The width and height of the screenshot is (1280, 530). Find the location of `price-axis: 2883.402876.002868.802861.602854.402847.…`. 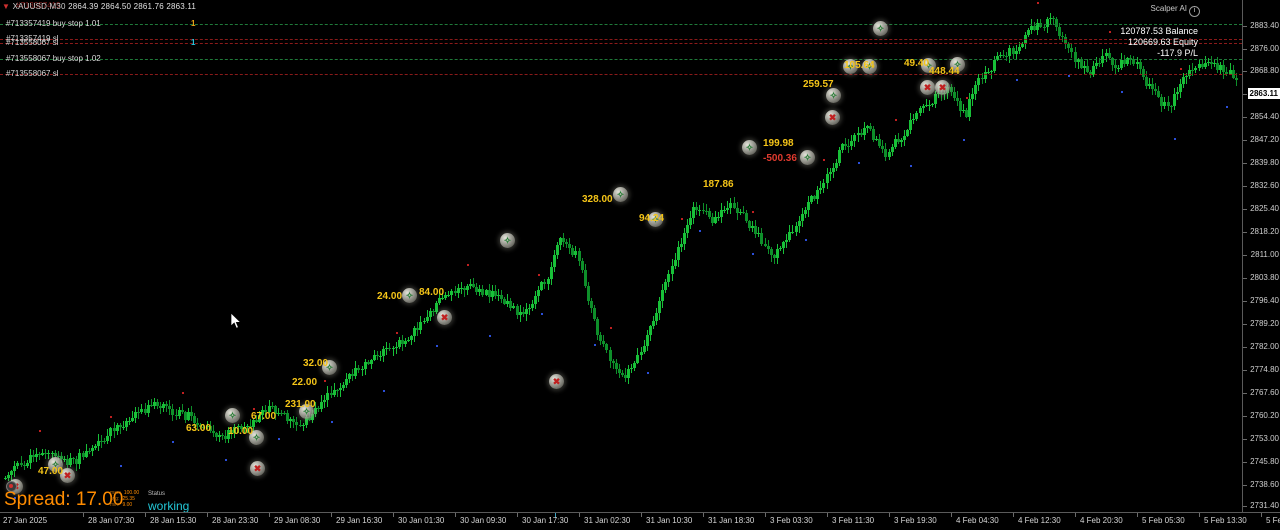

price-axis: 2883.402876.002868.802861.602854.402847.… is located at coordinates (1261, 256).